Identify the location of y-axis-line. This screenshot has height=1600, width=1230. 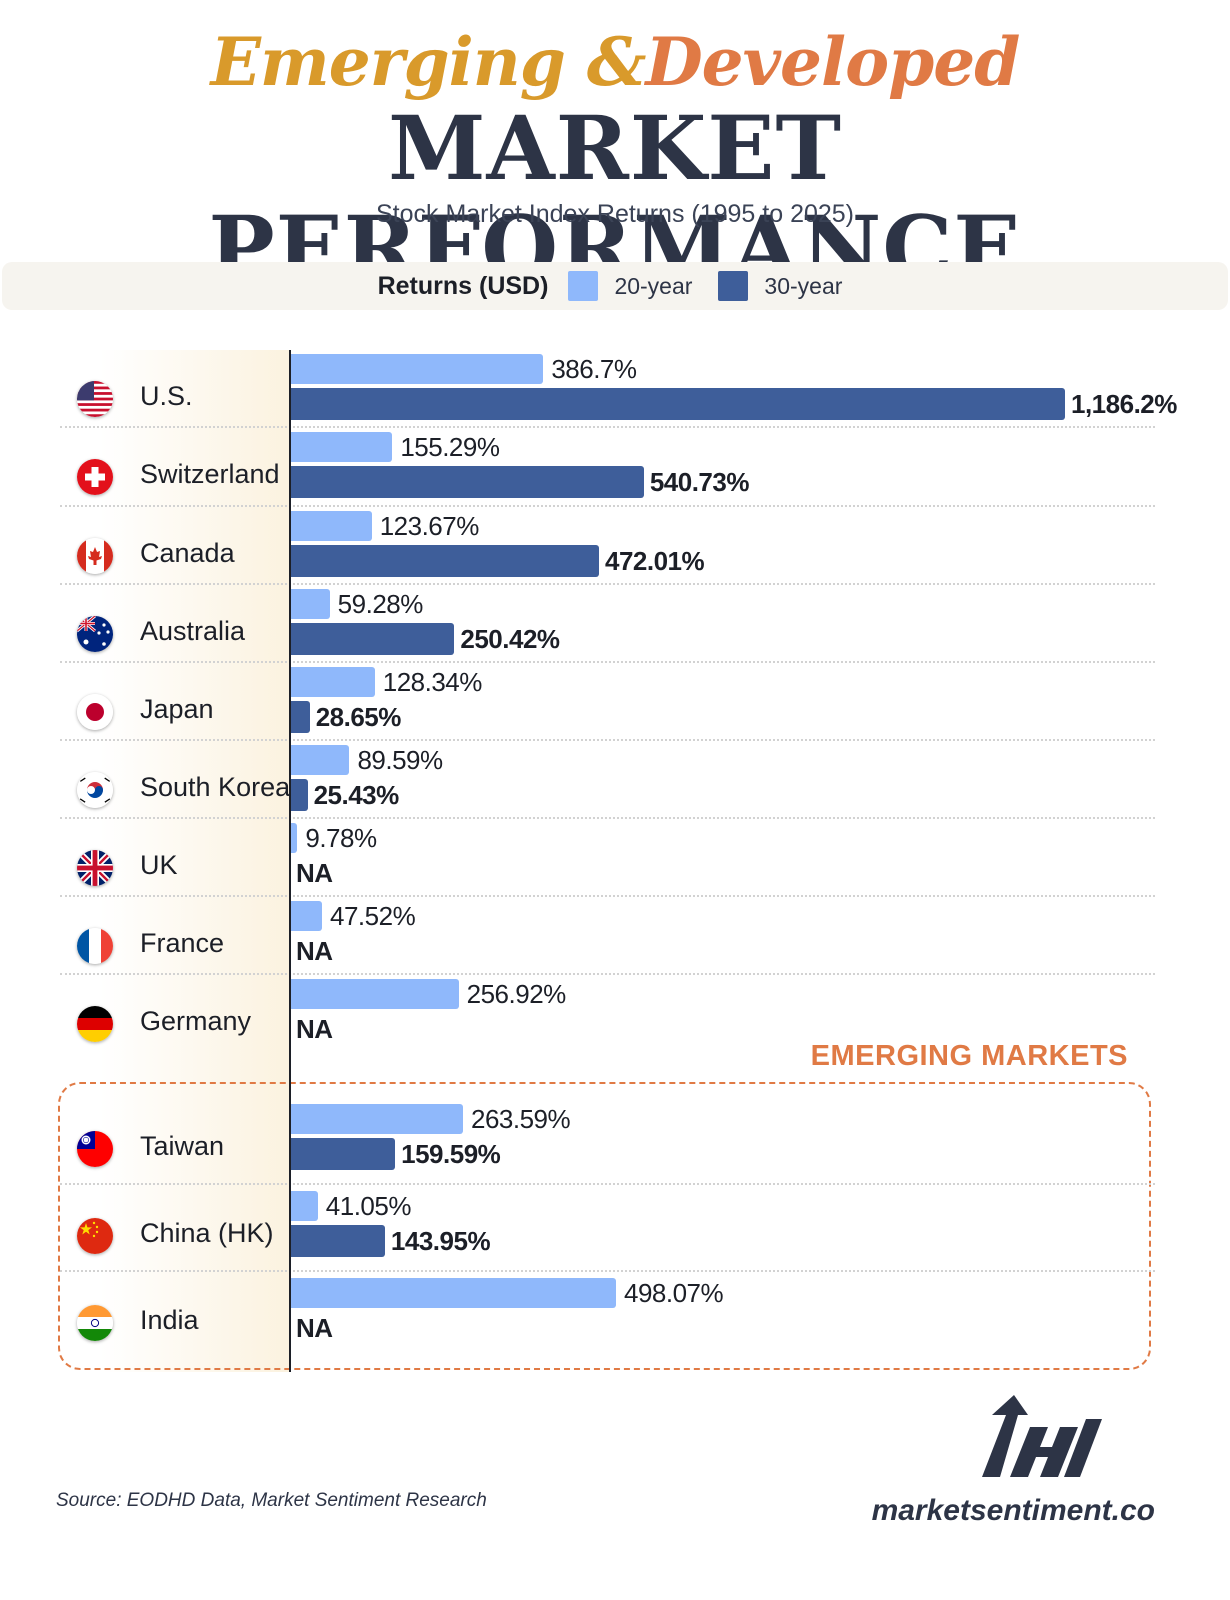
(290, 861).